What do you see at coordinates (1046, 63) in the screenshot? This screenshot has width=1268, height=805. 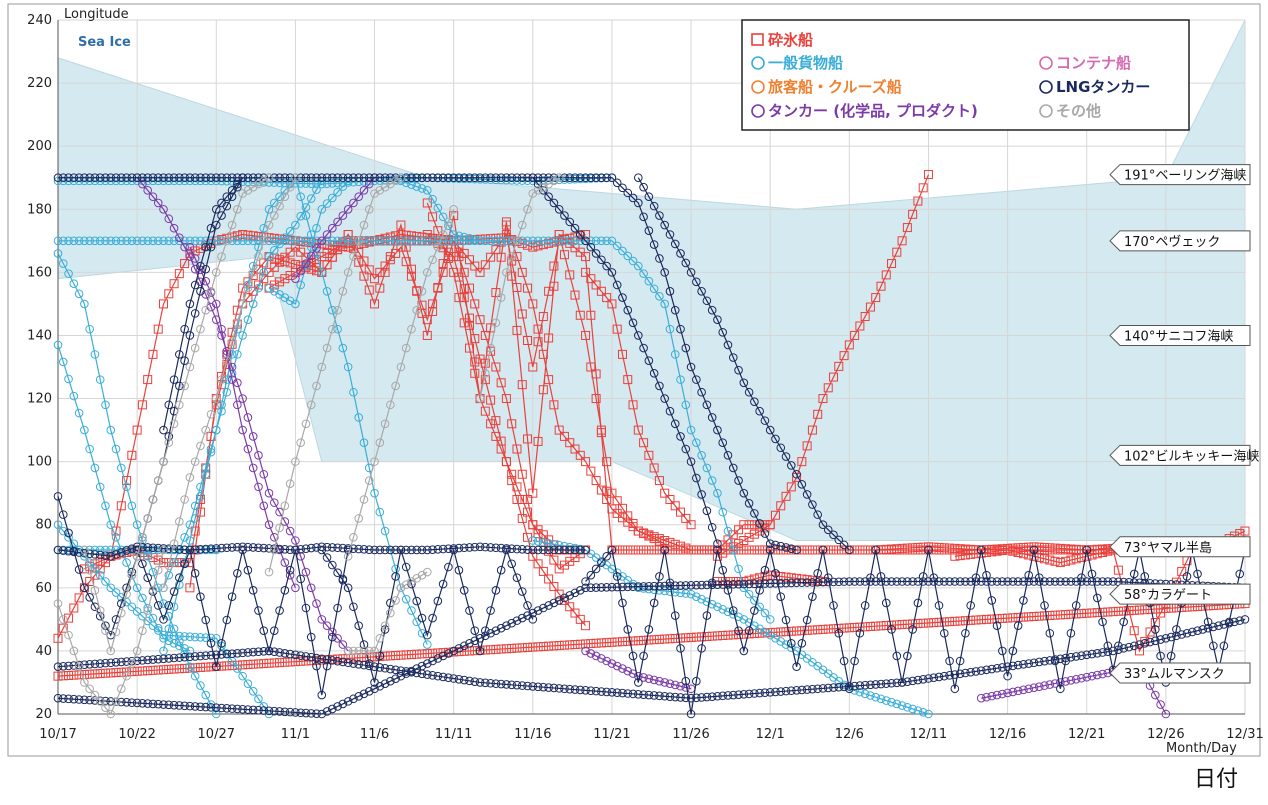 I see `legend-marker` at bounding box center [1046, 63].